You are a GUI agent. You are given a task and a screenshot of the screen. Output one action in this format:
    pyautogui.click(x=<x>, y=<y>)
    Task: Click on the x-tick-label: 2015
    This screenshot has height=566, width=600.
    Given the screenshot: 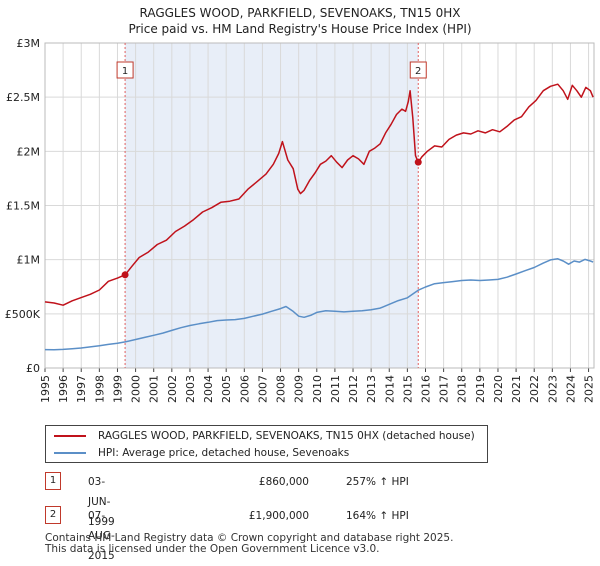 What is the action you would take?
    pyautogui.click(x=407, y=389)
    